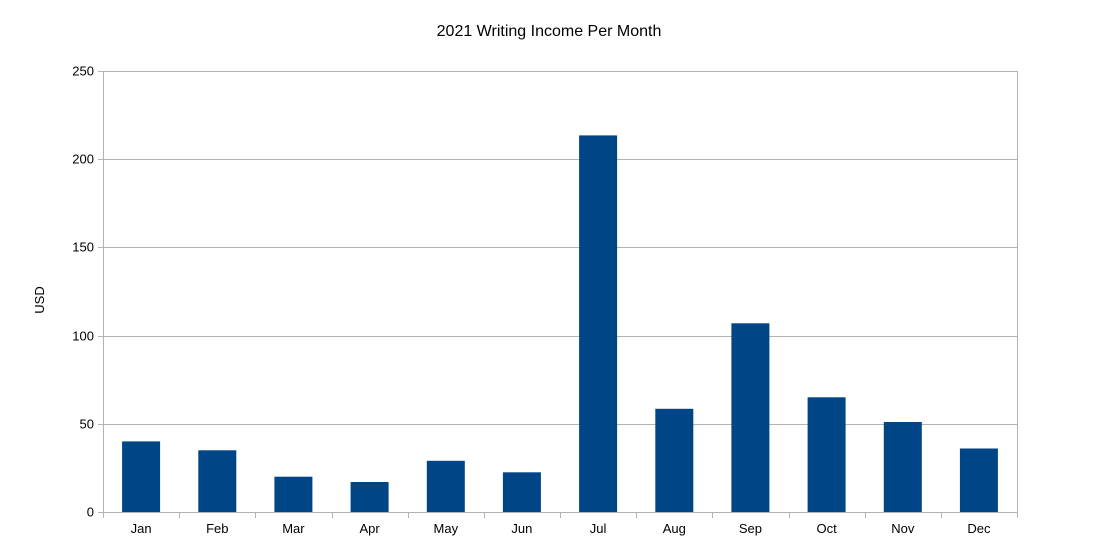 This screenshot has height=555, width=1099. What do you see at coordinates (521, 528) in the screenshot?
I see `x-tick-label: Jun` at bounding box center [521, 528].